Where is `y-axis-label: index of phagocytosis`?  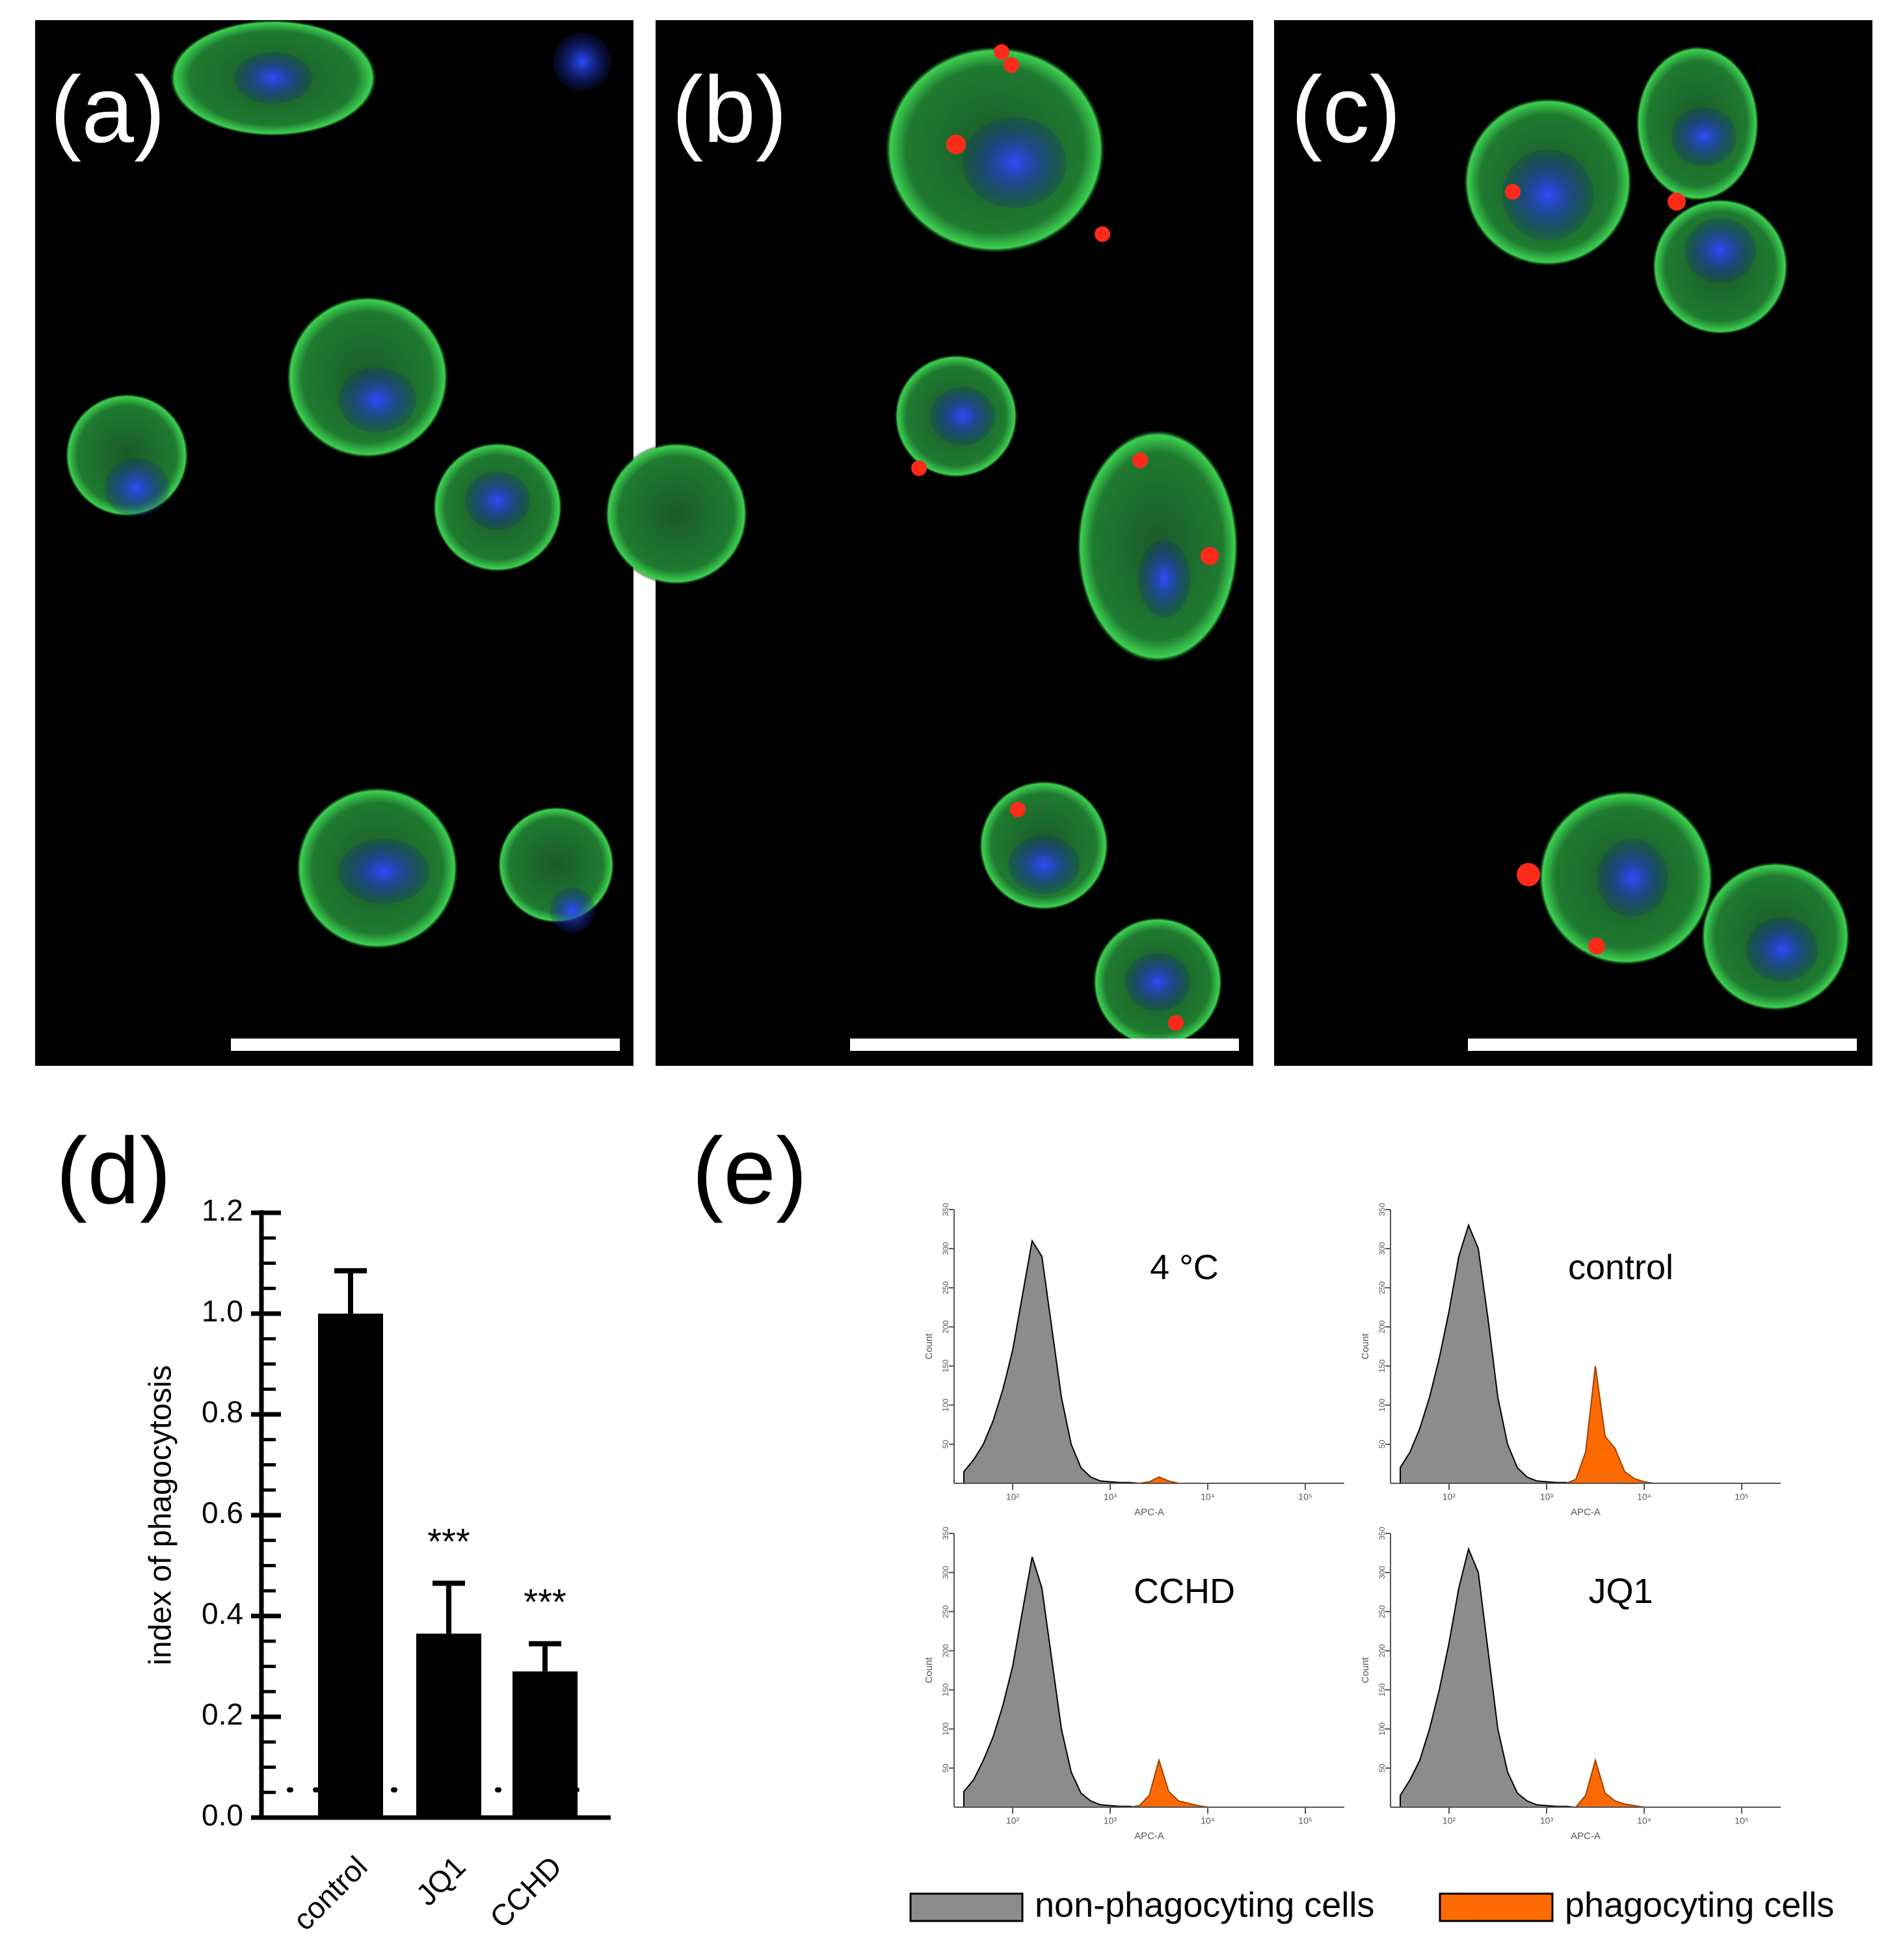 y-axis-label: index of phagocytosis is located at coordinates (161, 1515).